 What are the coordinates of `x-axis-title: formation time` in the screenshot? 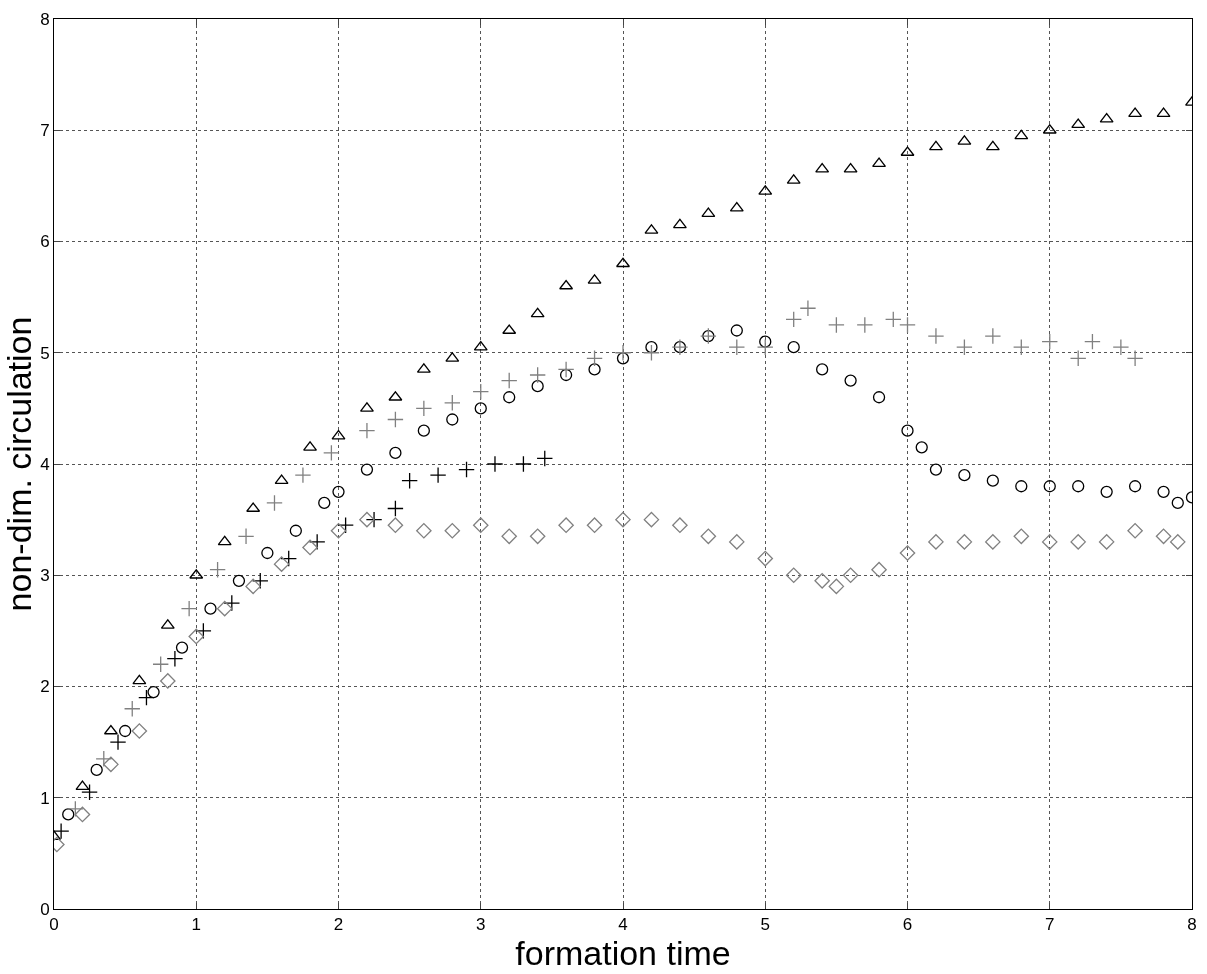 It's located at (623, 953).